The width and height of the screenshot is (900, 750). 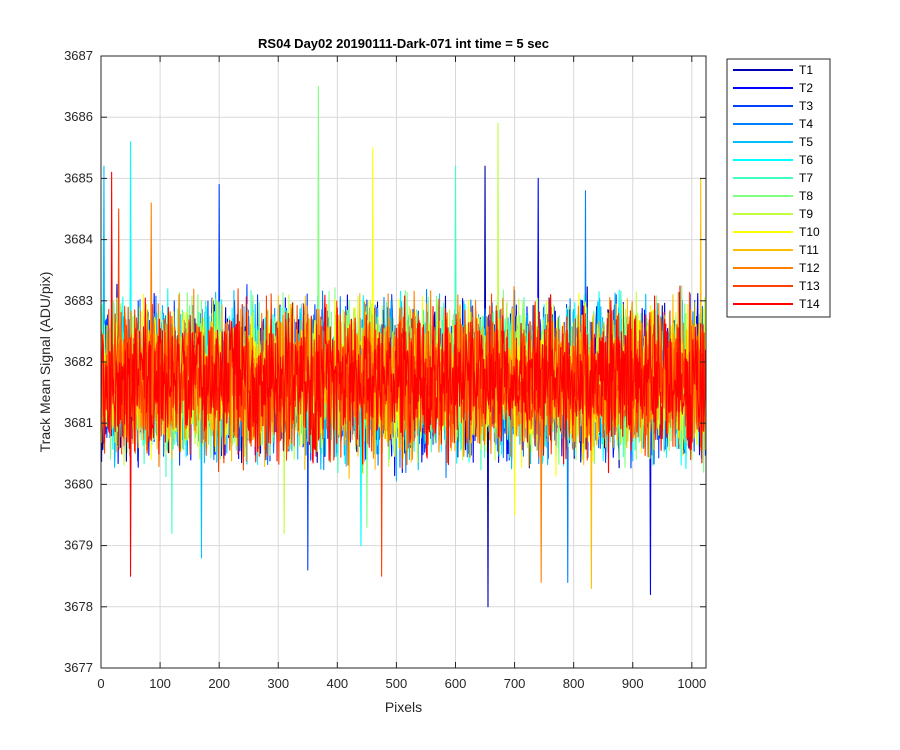 What do you see at coordinates (78, 55) in the screenshot?
I see `y-tick-label: 3687` at bounding box center [78, 55].